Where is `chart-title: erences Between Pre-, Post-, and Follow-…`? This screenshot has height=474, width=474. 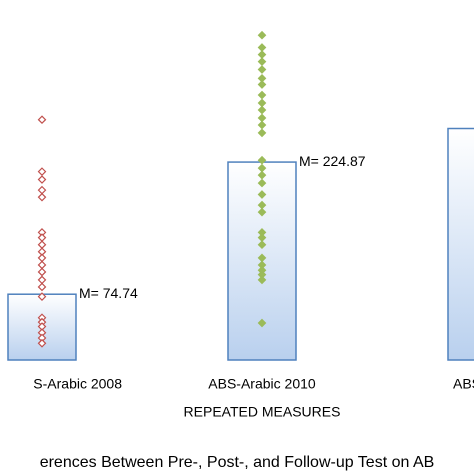
chart-title: erences Between Pre-, Post-, and Follow-… is located at coordinates (237, 462).